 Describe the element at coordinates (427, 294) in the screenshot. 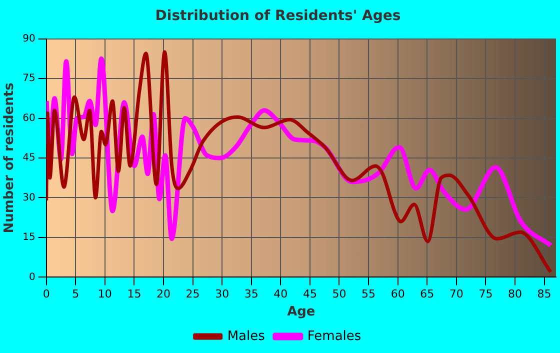

I see `x-tick-label: 65` at that location.